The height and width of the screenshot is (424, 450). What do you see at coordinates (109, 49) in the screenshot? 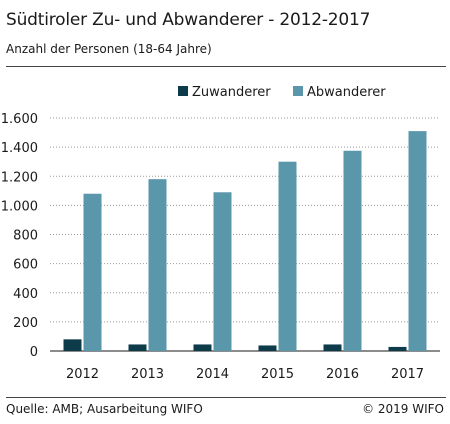
I see `chart-subtitle: Anzahl der Personen (18-64 Jahre)` at bounding box center [109, 49].